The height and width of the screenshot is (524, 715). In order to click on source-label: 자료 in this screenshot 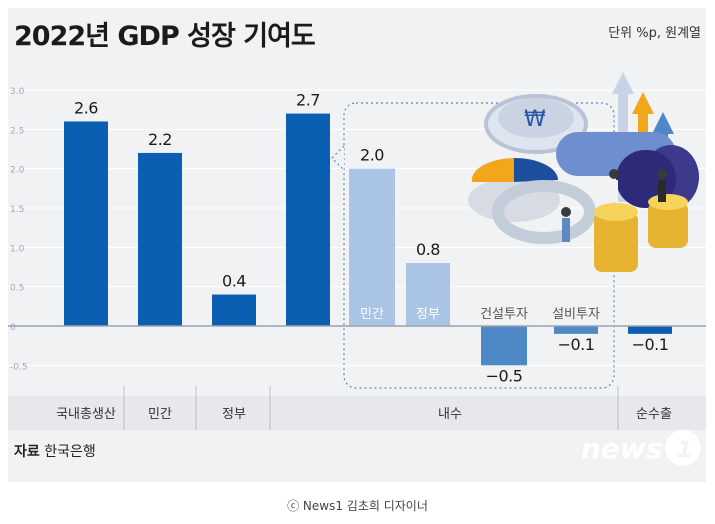, I will do `click(27, 452)`.